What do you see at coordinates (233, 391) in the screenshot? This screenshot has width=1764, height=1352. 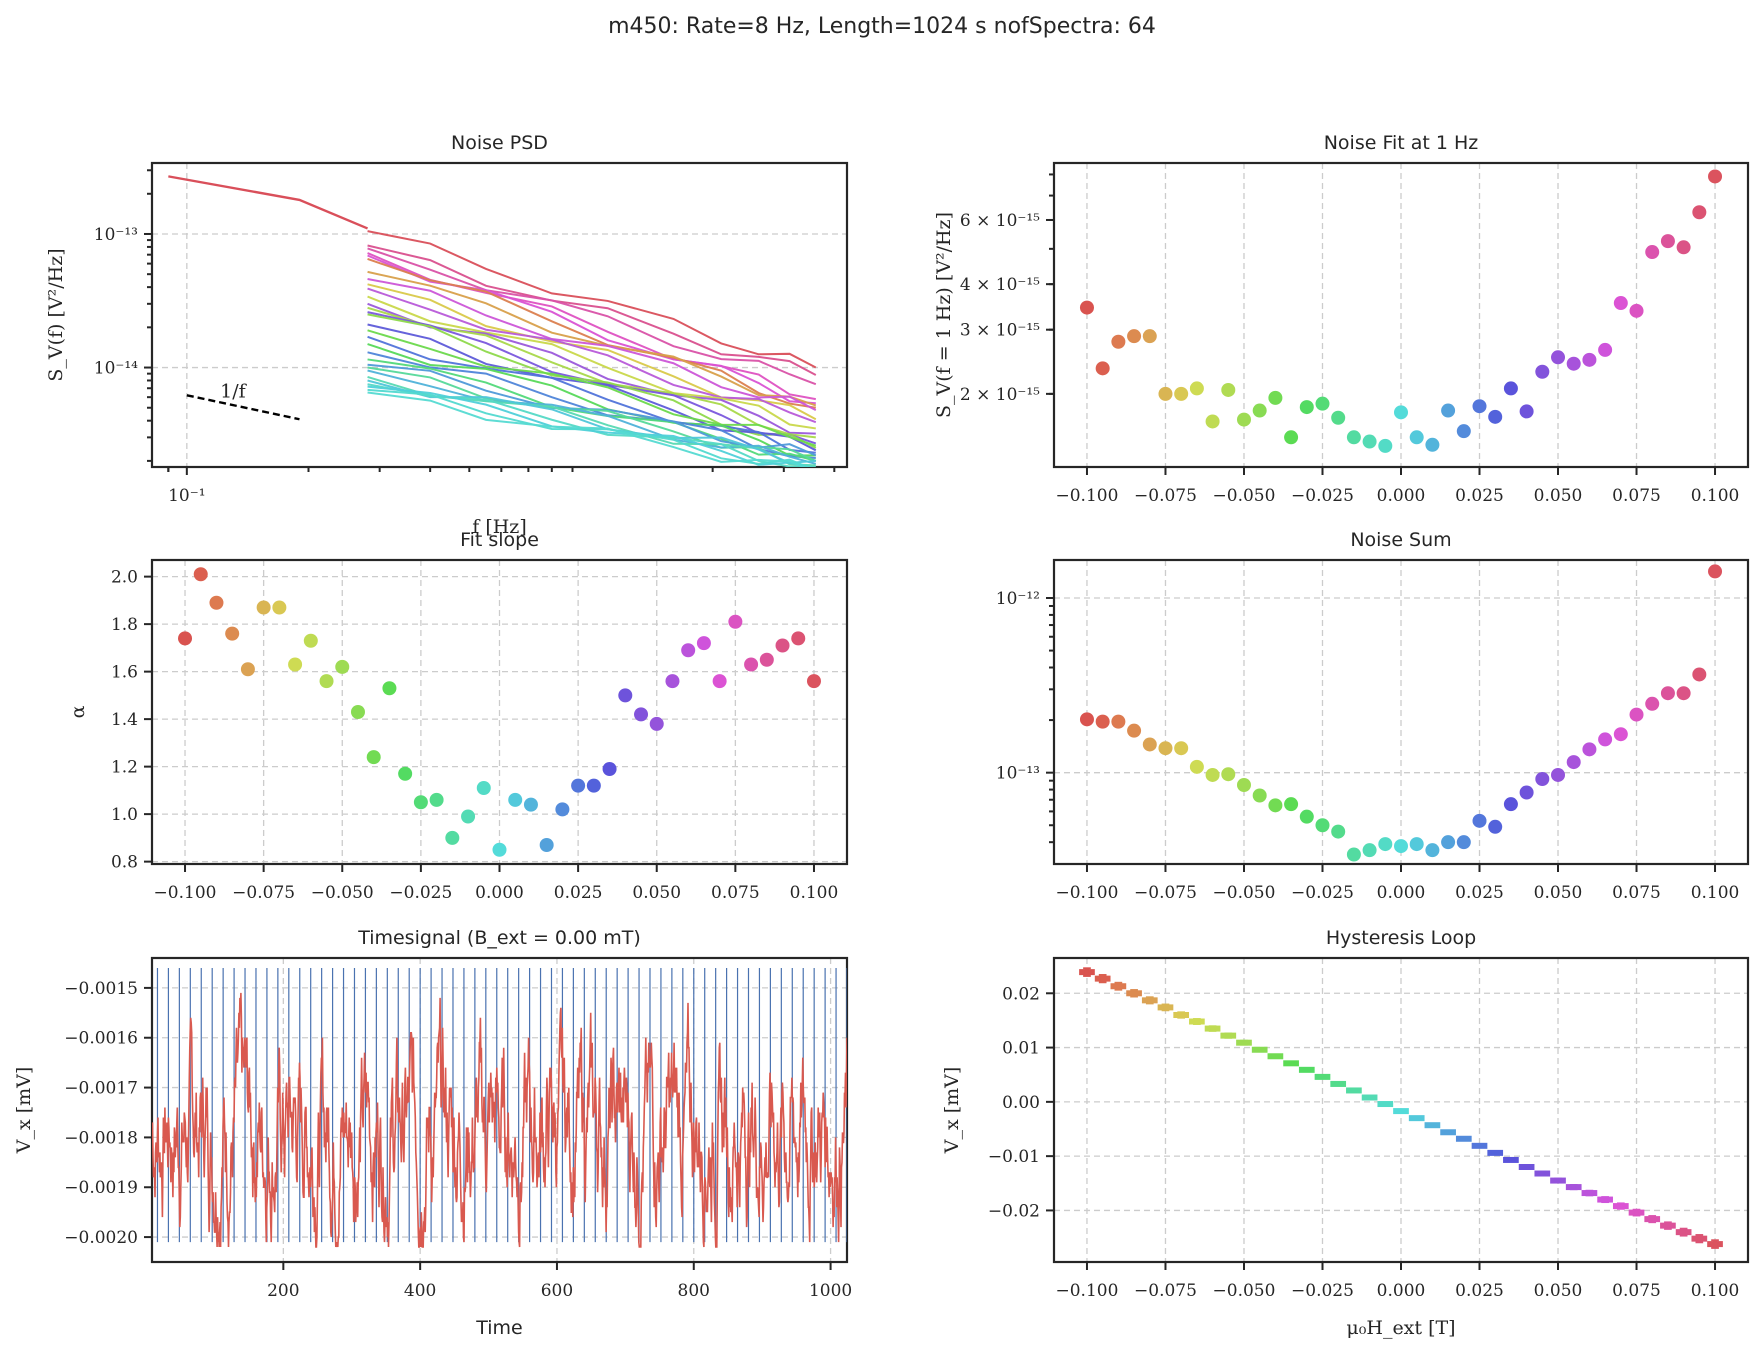 I see `annotation-label: 1/f` at bounding box center [233, 391].